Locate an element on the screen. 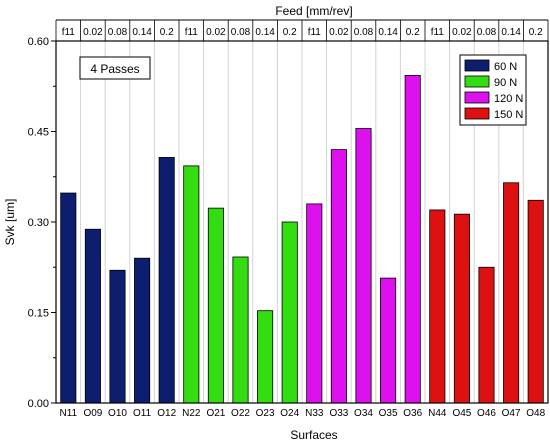  y-tick-label: 0.45 is located at coordinates (38, 133).